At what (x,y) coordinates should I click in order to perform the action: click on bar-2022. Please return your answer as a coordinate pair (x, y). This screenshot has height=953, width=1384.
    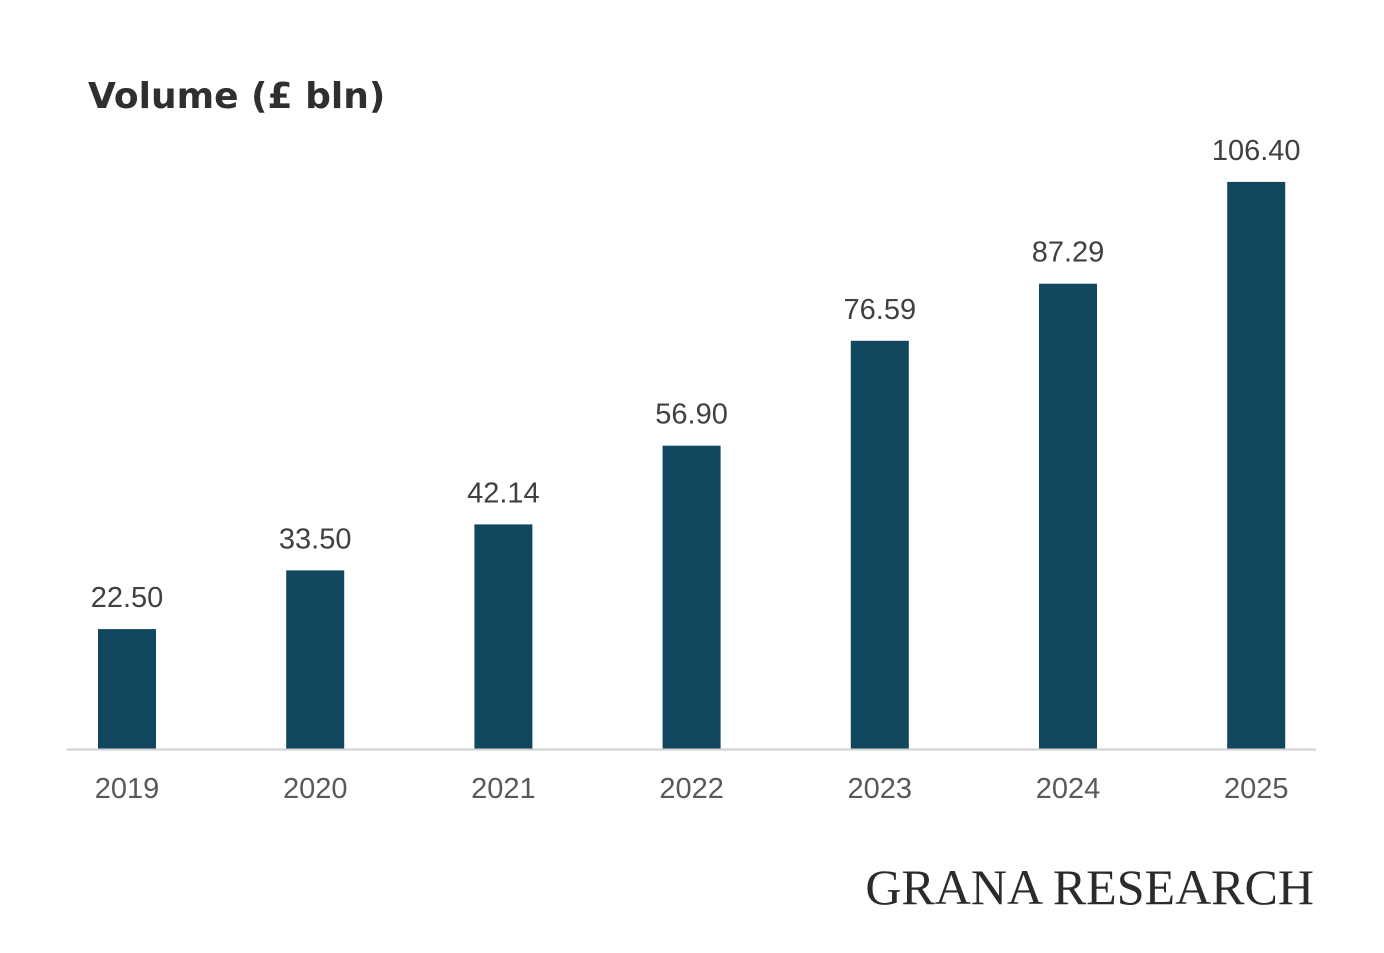
    Looking at the image, I should click on (691, 597).